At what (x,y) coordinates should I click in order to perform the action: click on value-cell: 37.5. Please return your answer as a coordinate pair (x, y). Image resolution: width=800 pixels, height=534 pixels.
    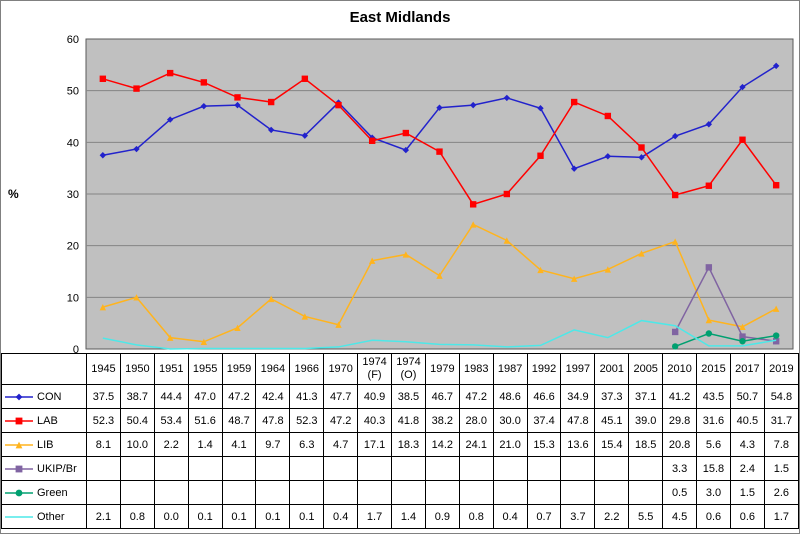
    Looking at the image, I should click on (103, 396).